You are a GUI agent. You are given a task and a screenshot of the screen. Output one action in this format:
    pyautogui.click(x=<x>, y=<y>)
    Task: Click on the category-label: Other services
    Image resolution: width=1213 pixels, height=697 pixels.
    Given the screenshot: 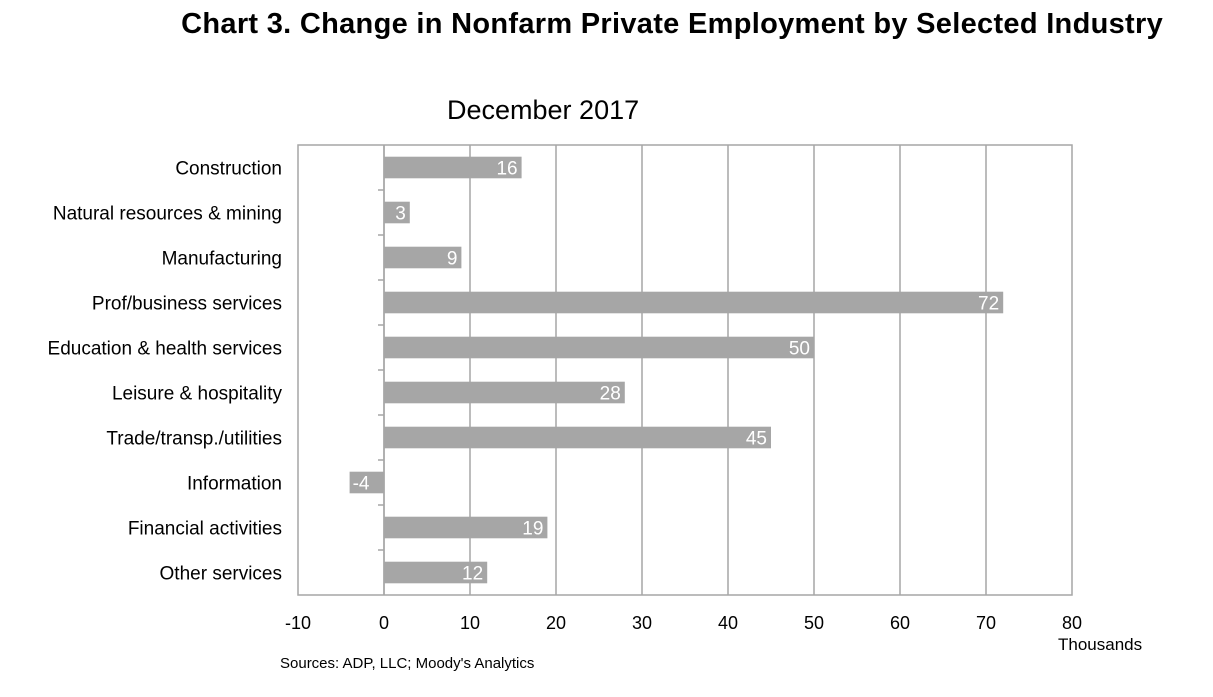 What is the action you would take?
    pyautogui.click(x=221, y=574)
    